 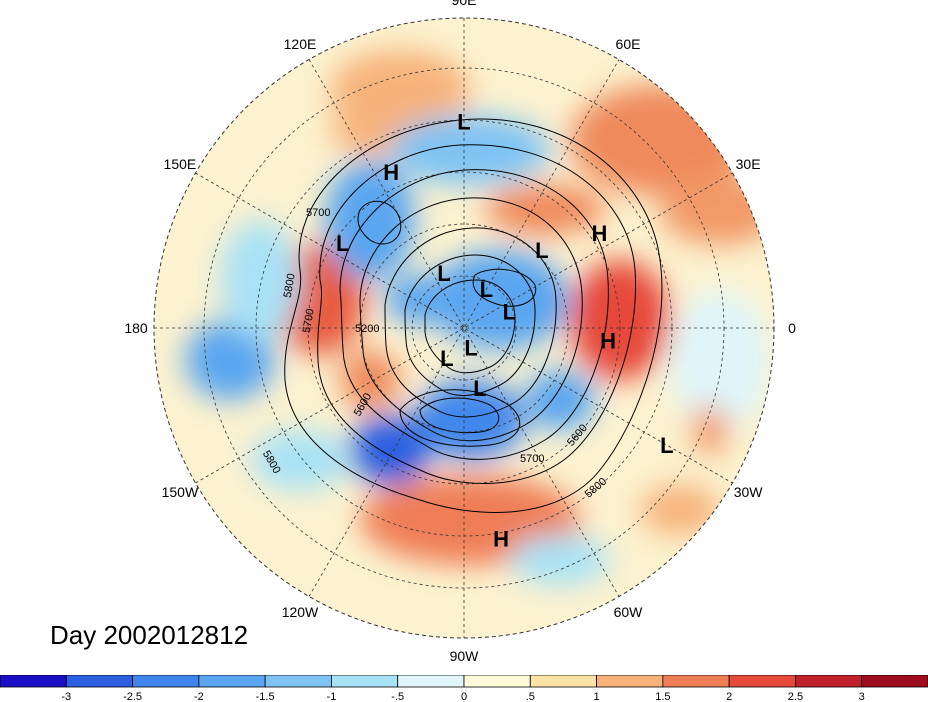 What do you see at coordinates (300, 612) in the screenshot?
I see `longitude-label: 120W` at bounding box center [300, 612].